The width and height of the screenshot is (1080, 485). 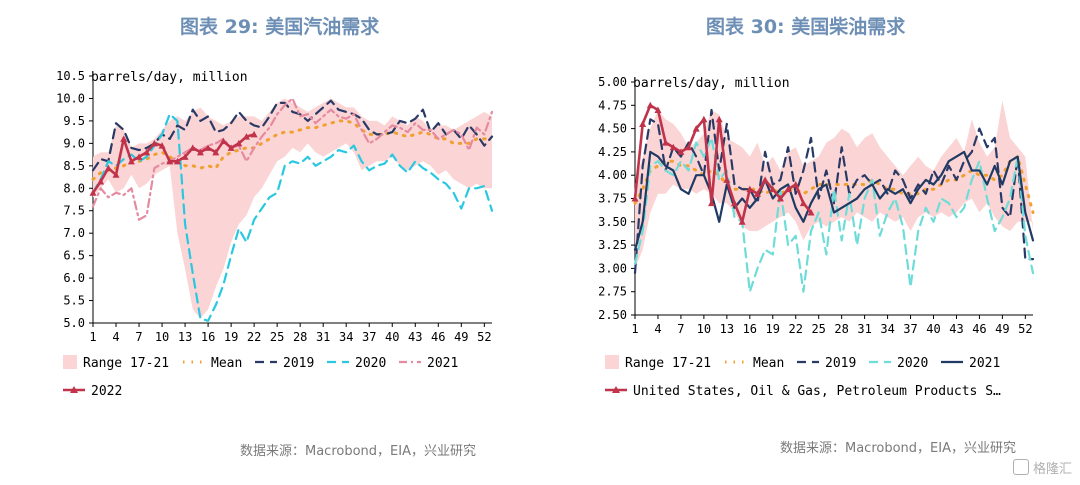 What do you see at coordinates (612, 362) in the screenshot?
I see `legend-swatch-range` at bounding box center [612, 362].